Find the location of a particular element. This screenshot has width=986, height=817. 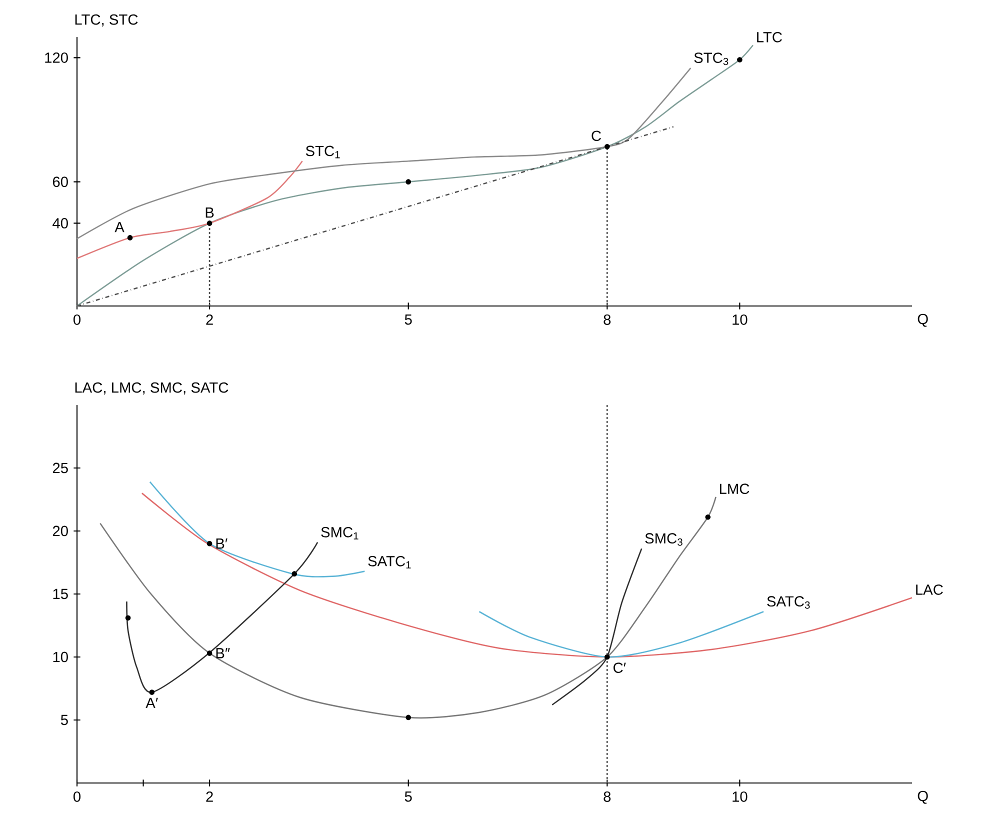

series-label: LMC is located at coordinates (735, 489).